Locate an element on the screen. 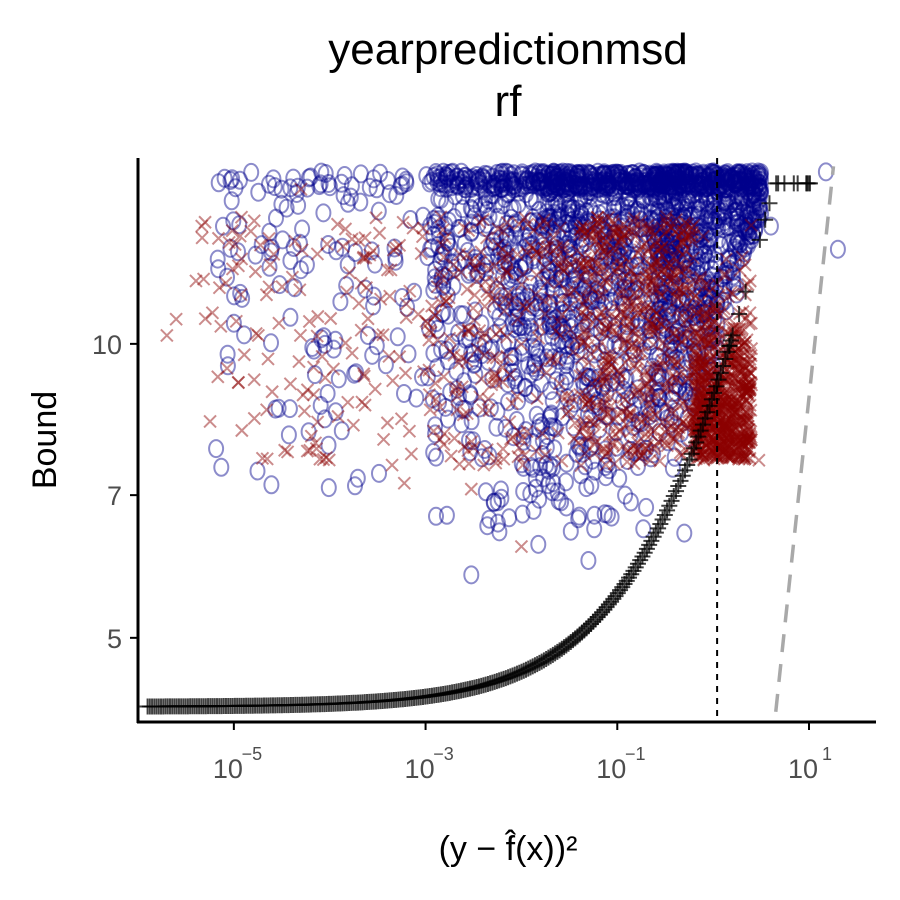 This screenshot has height=900, width=900. dashed-reference-line is located at coordinates (805, 439).